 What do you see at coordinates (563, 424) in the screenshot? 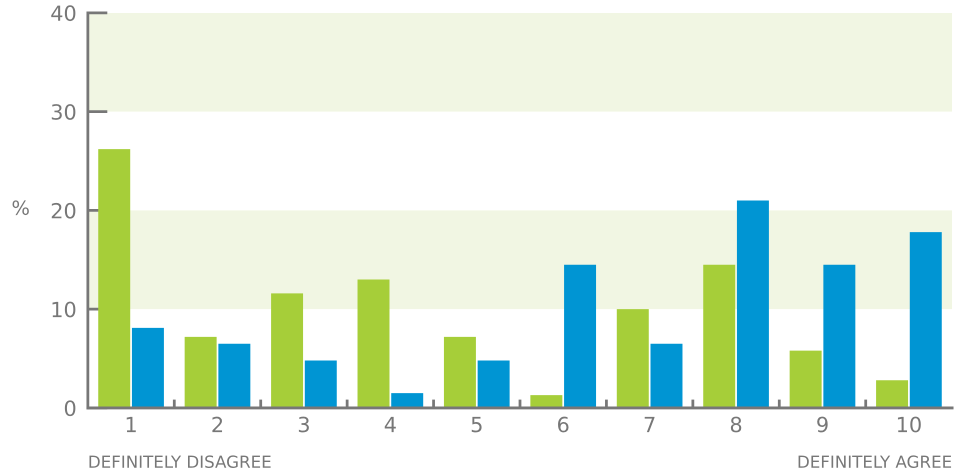
I see `x-tick-label: 6` at bounding box center [563, 424].